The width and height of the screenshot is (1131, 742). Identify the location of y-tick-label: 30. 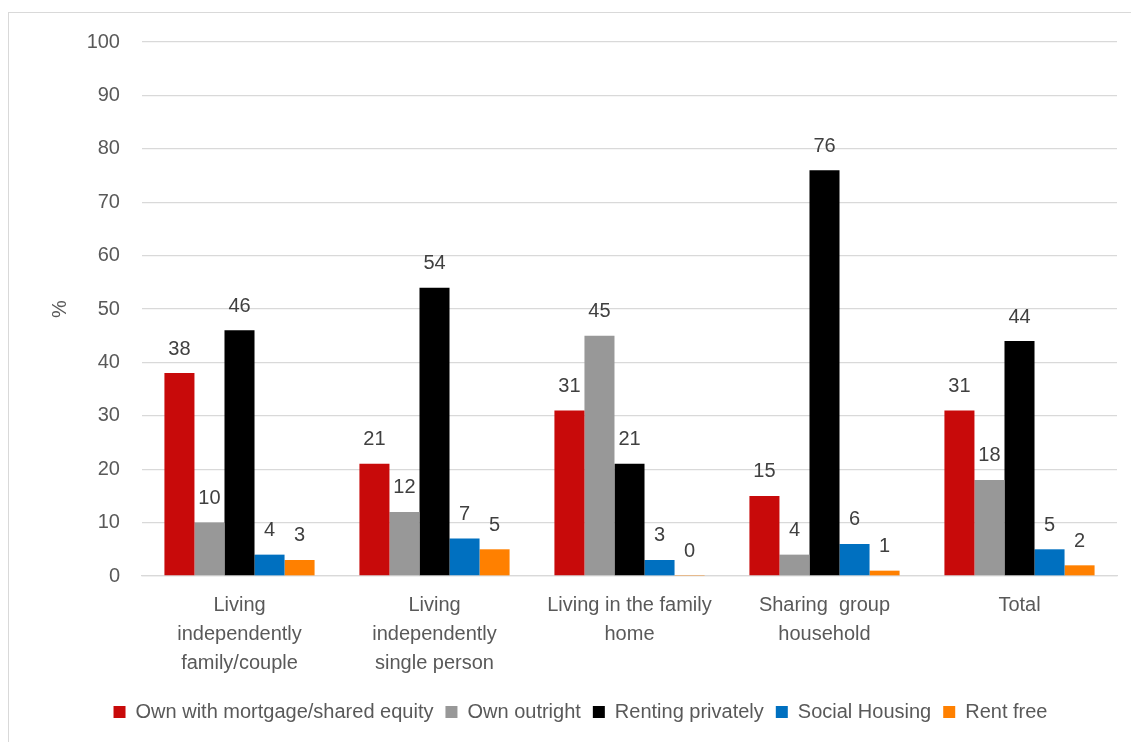
(108, 414).